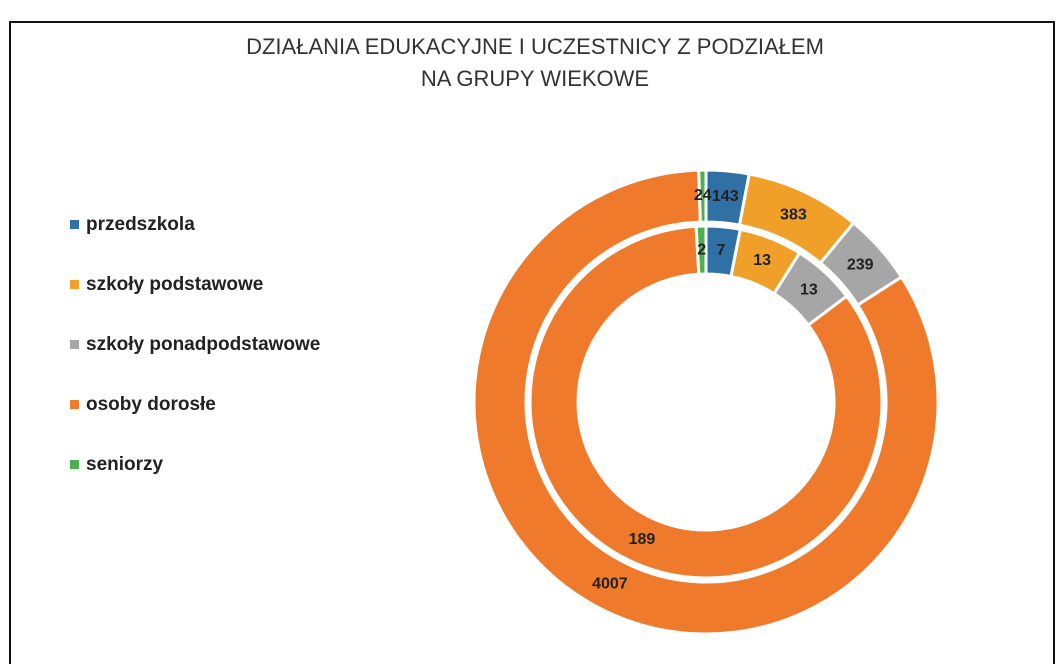 Image resolution: width=1064 pixels, height=664 pixels. Describe the element at coordinates (860, 265) in the screenshot. I see `data-label: 239` at that location.